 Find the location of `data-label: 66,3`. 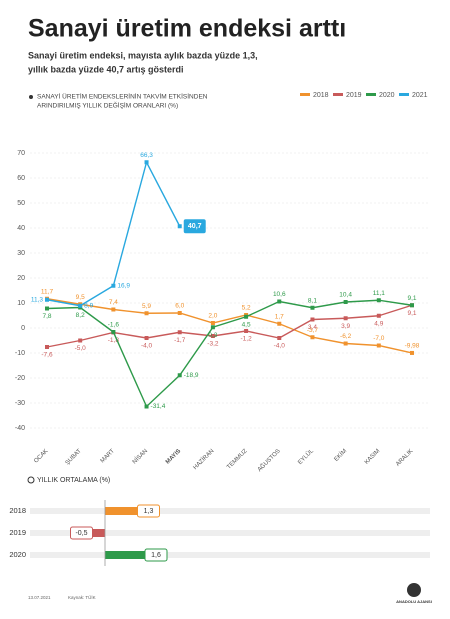

data-label: 66,3 is located at coordinates (146, 155).